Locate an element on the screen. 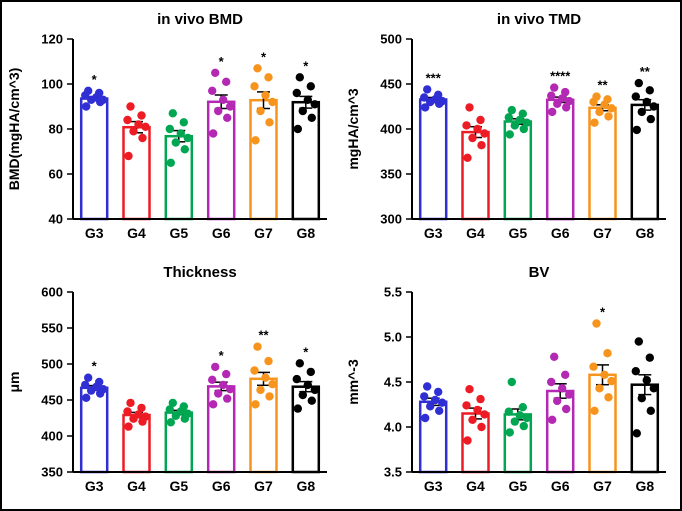 The image size is (682, 511). y-tick-label: 4.0 is located at coordinates (392, 427).